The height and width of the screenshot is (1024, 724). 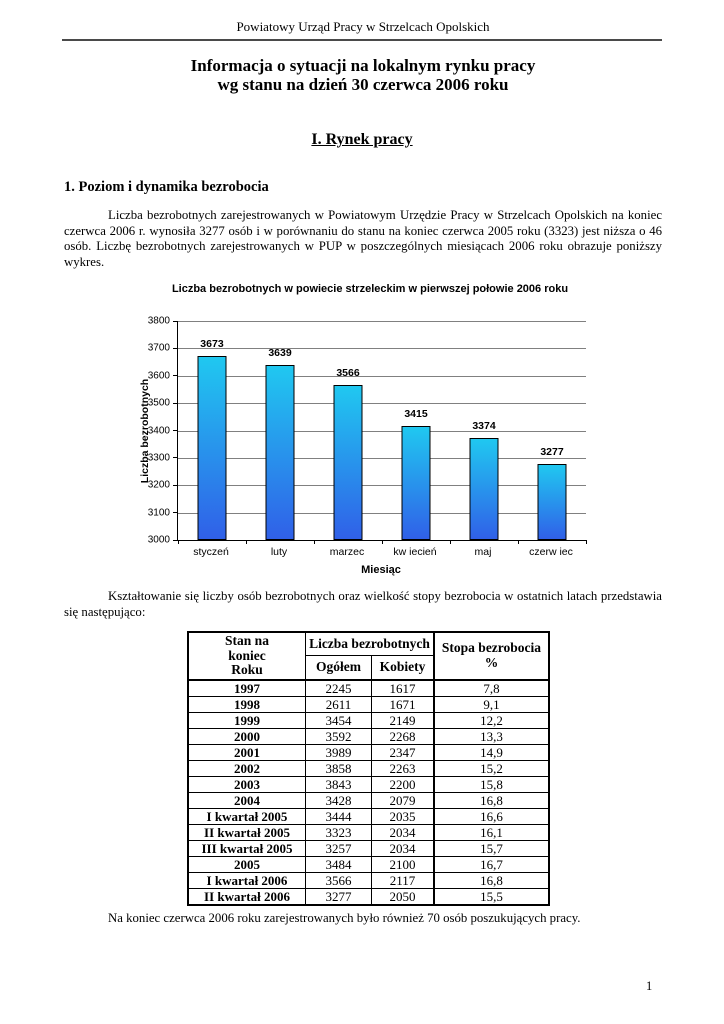 I want to click on table-cell-women: 2200, so click(x=403, y=784).